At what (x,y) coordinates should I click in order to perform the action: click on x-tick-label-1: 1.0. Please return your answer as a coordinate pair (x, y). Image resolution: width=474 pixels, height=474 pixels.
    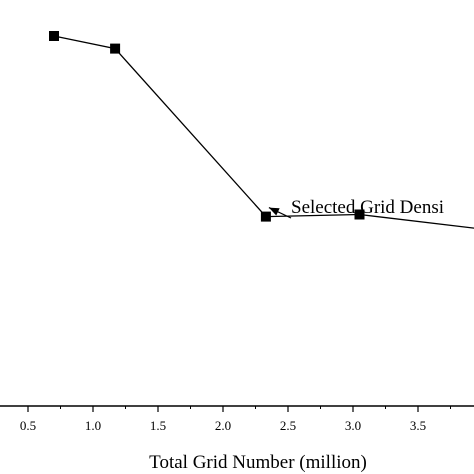
    Looking at the image, I should click on (93, 425).